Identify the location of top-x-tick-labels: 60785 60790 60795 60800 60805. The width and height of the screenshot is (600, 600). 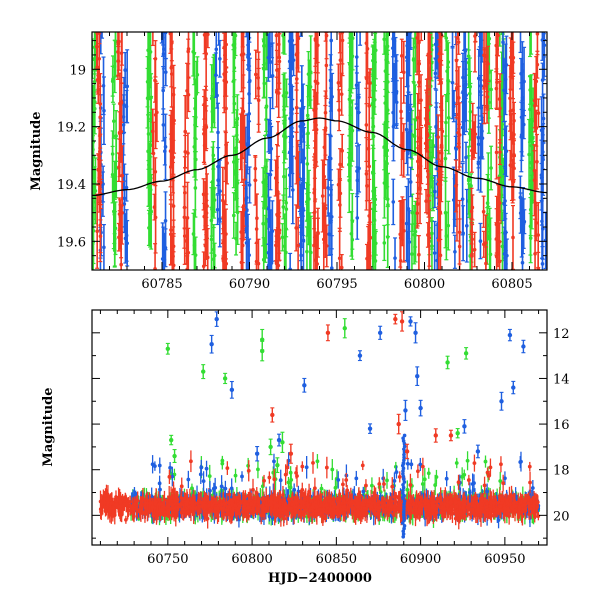
(336, 284).